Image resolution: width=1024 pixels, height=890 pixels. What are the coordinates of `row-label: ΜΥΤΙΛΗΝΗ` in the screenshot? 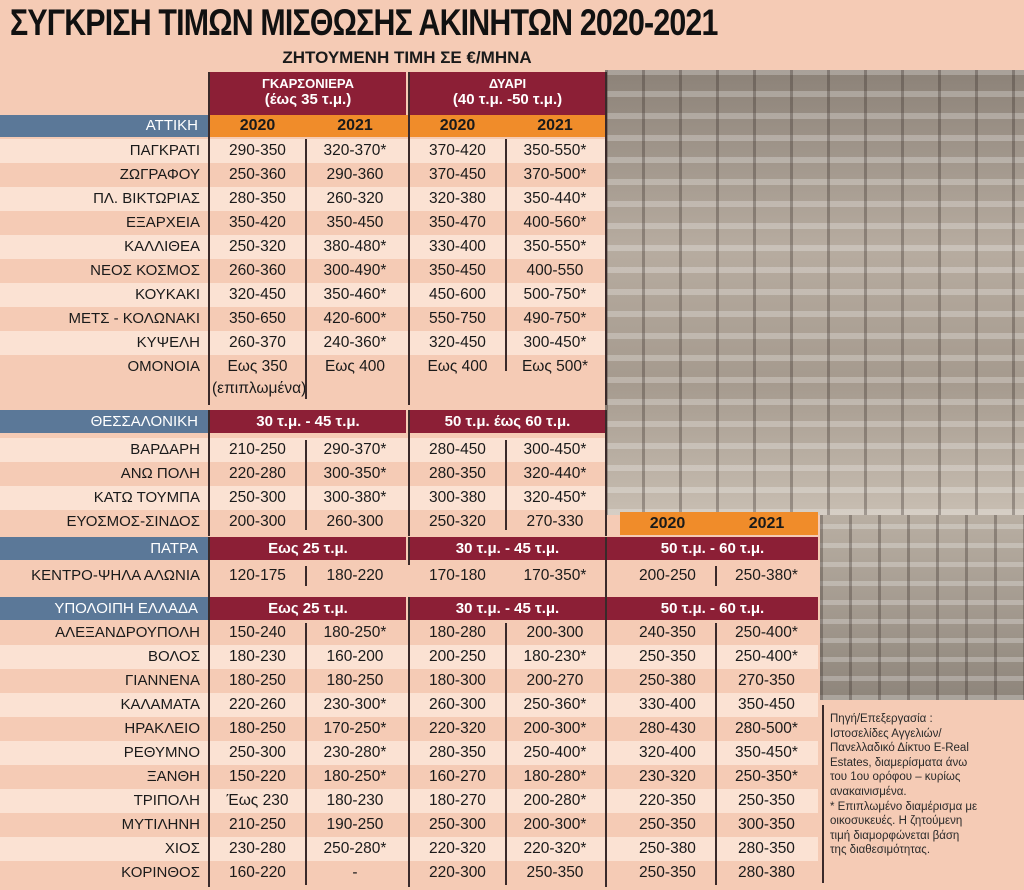 It's located at (160, 824).